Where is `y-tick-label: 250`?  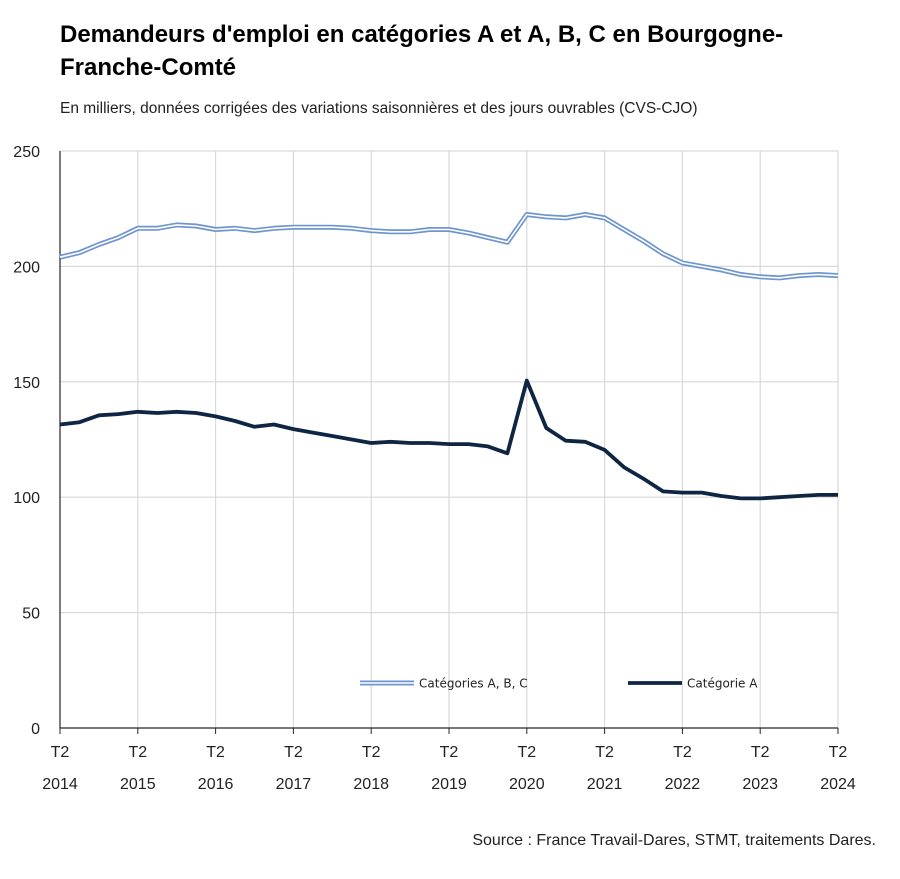
y-tick-label: 250 is located at coordinates (26, 152).